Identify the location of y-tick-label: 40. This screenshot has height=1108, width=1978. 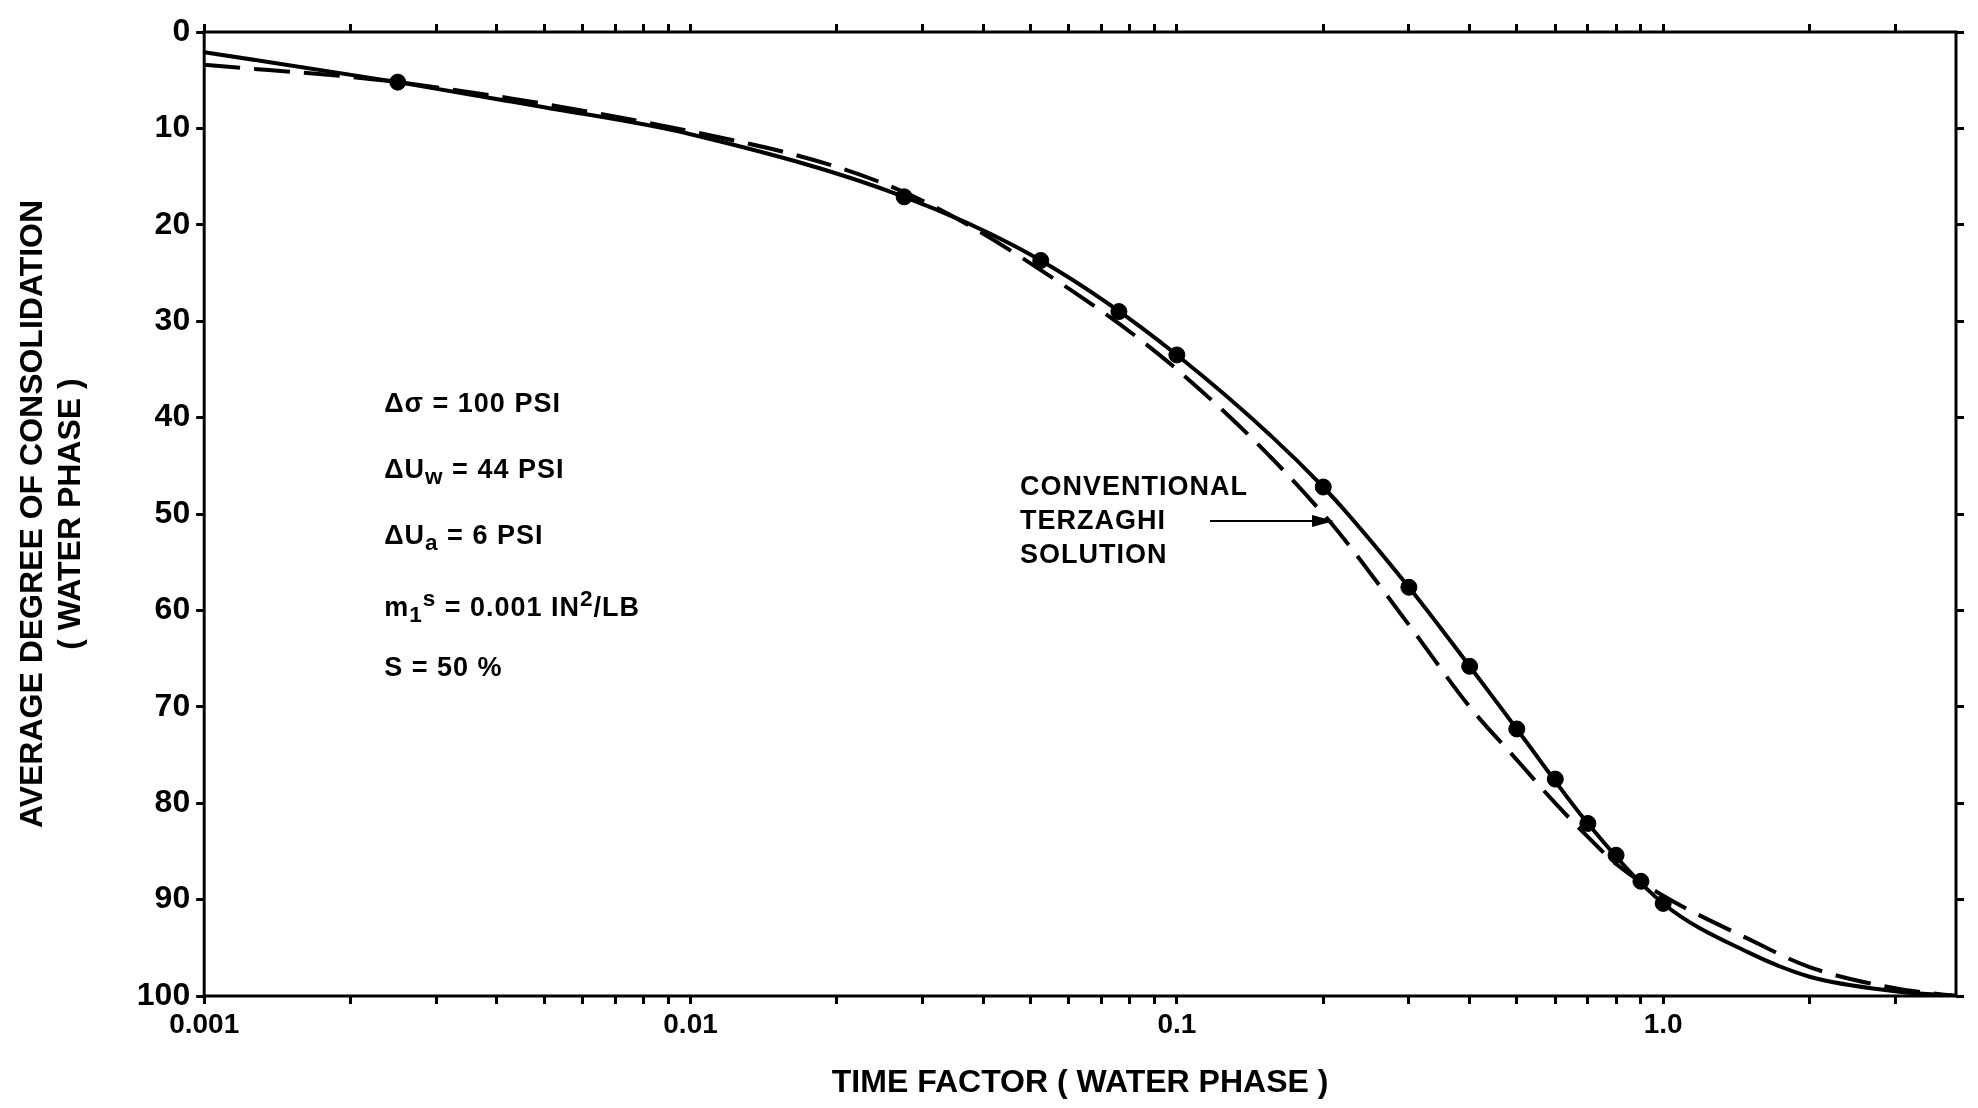
(172, 415).